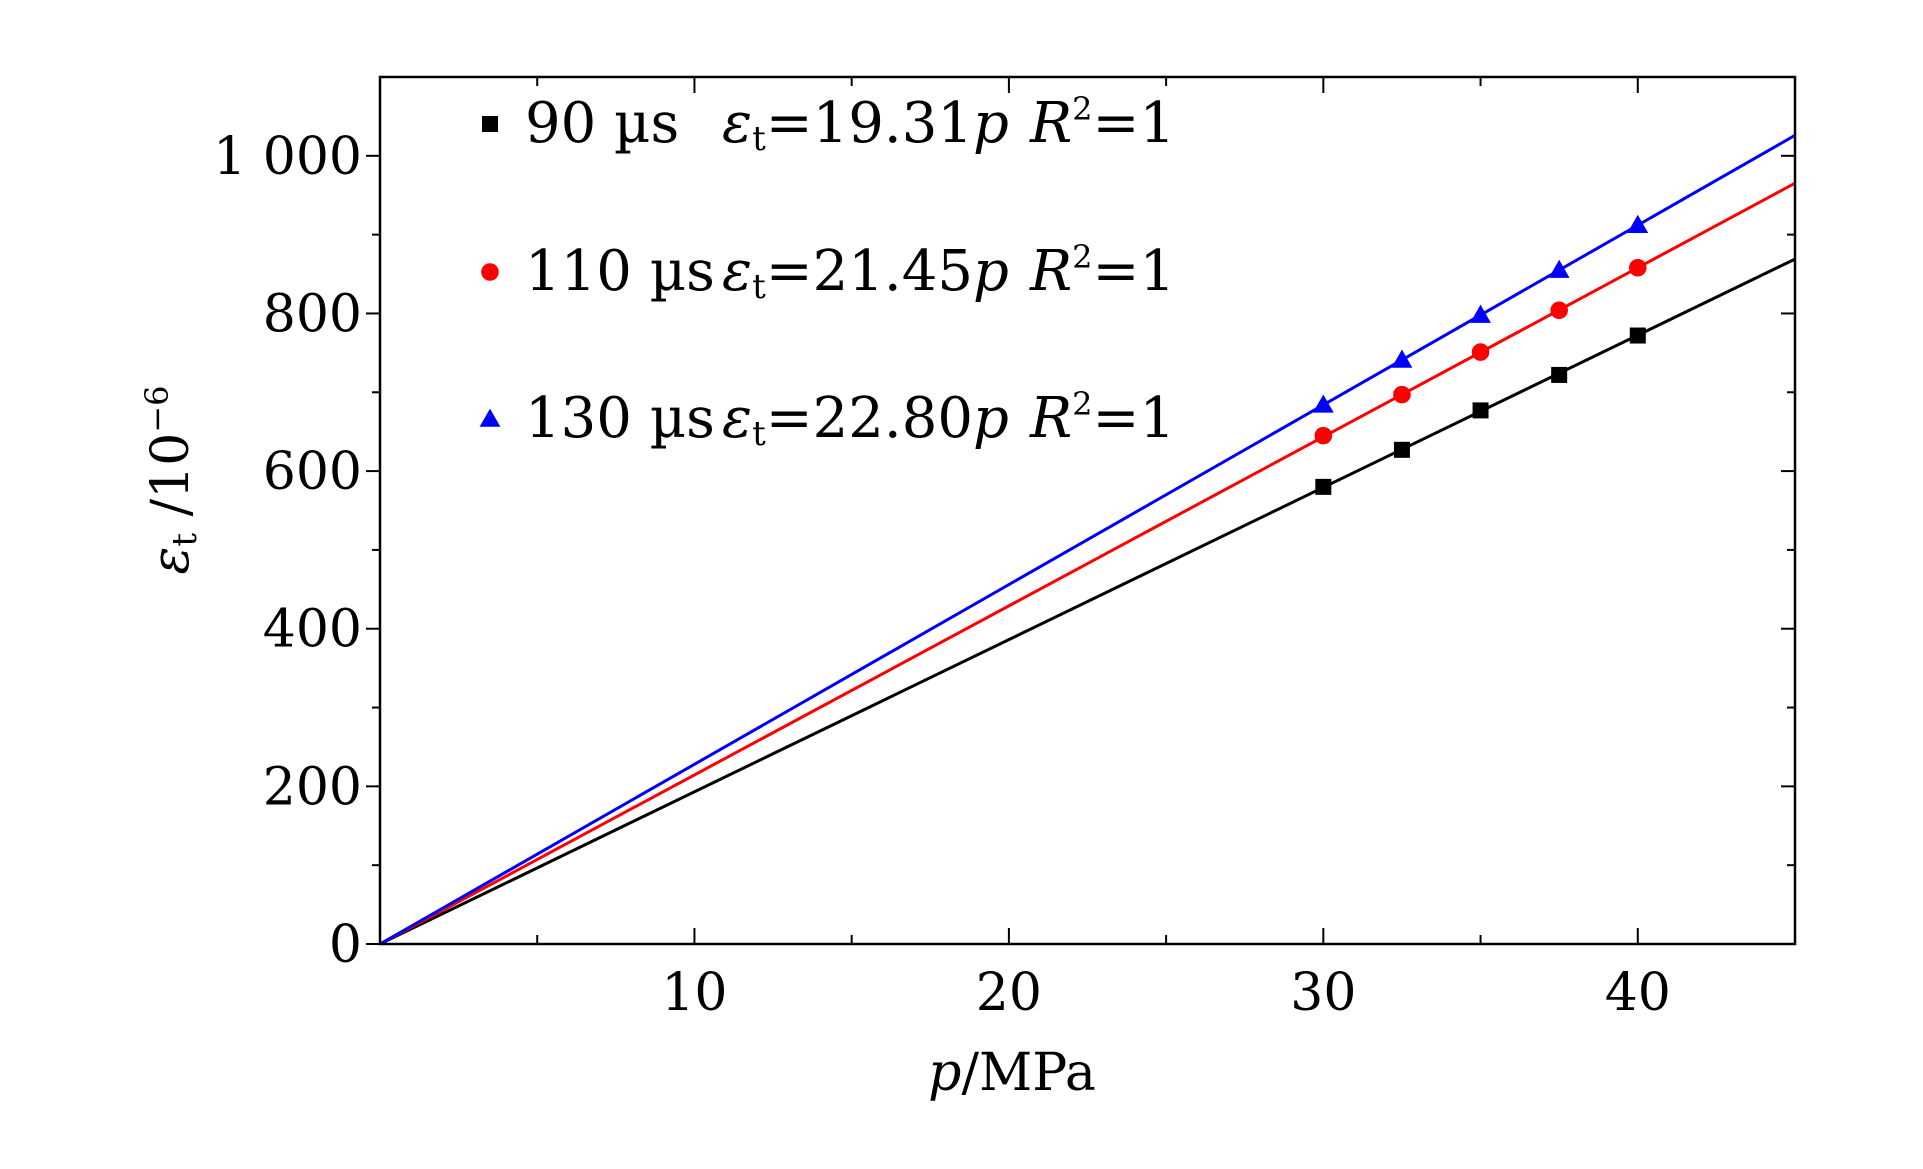  Describe the element at coordinates (1012, 1073) in the screenshot. I see `x-axis-title: p/MPa` at that location.